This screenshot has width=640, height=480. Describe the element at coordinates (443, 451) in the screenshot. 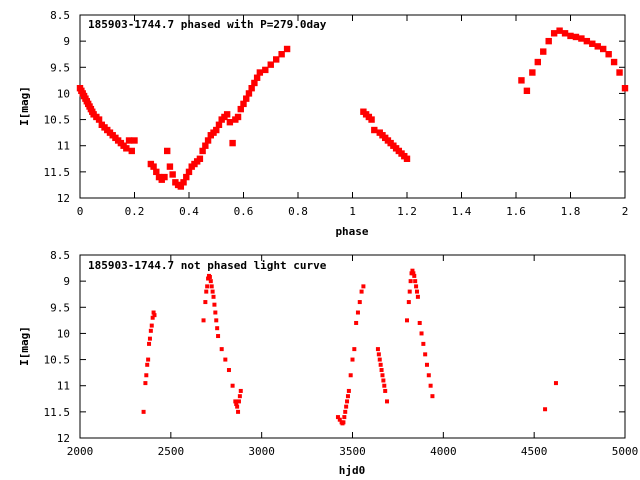

I see `x-tick-label: 4000` at that location.